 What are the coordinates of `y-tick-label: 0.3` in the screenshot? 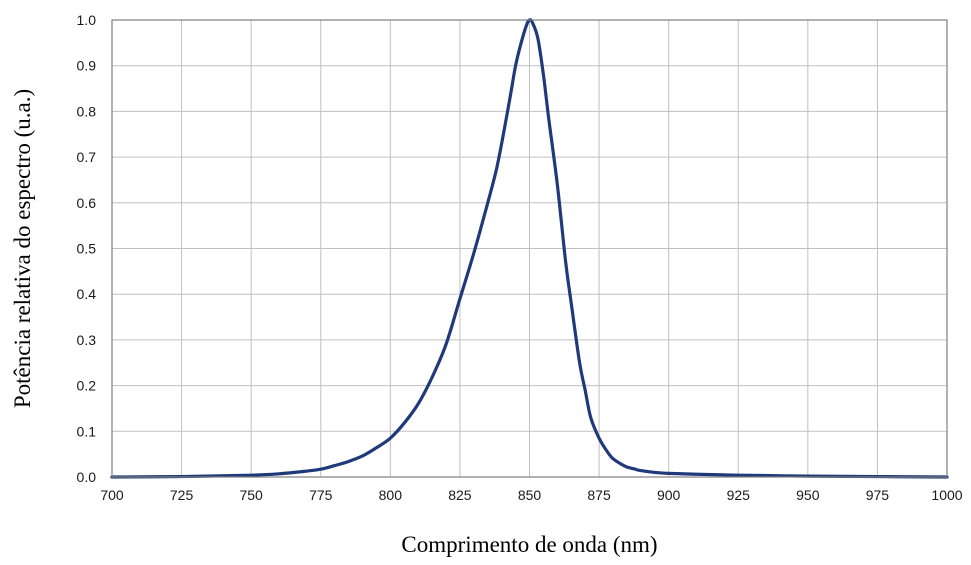 It's located at (87, 340).